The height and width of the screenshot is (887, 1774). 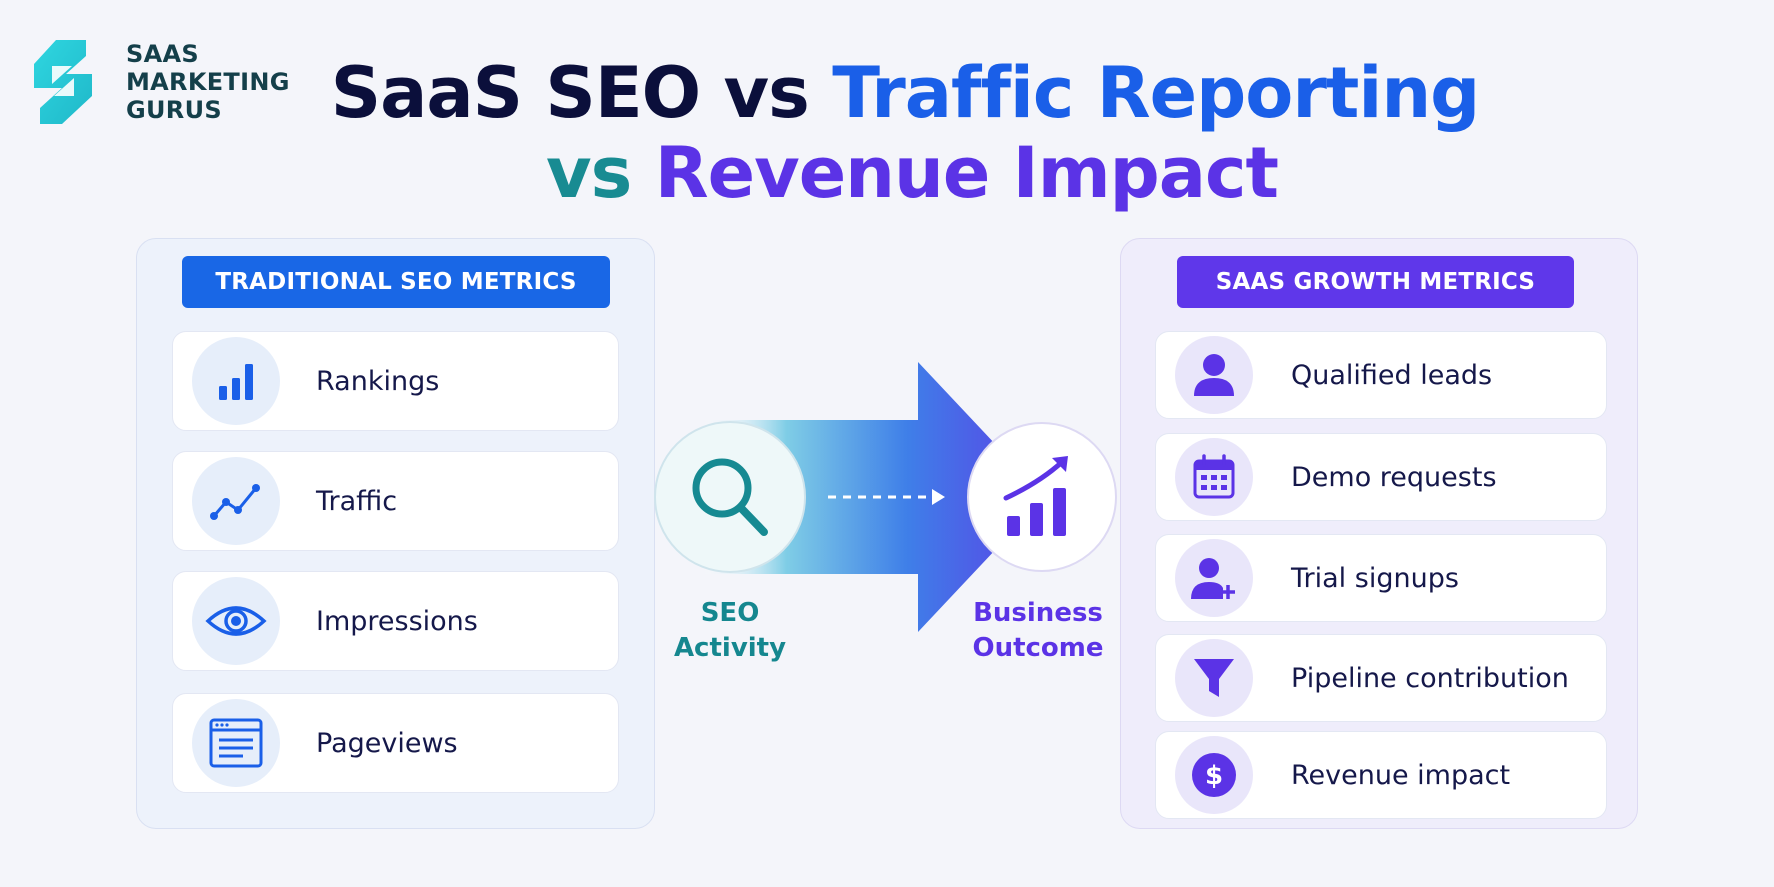 I want to click on metric-label: Impressions, so click(x=397, y=621).